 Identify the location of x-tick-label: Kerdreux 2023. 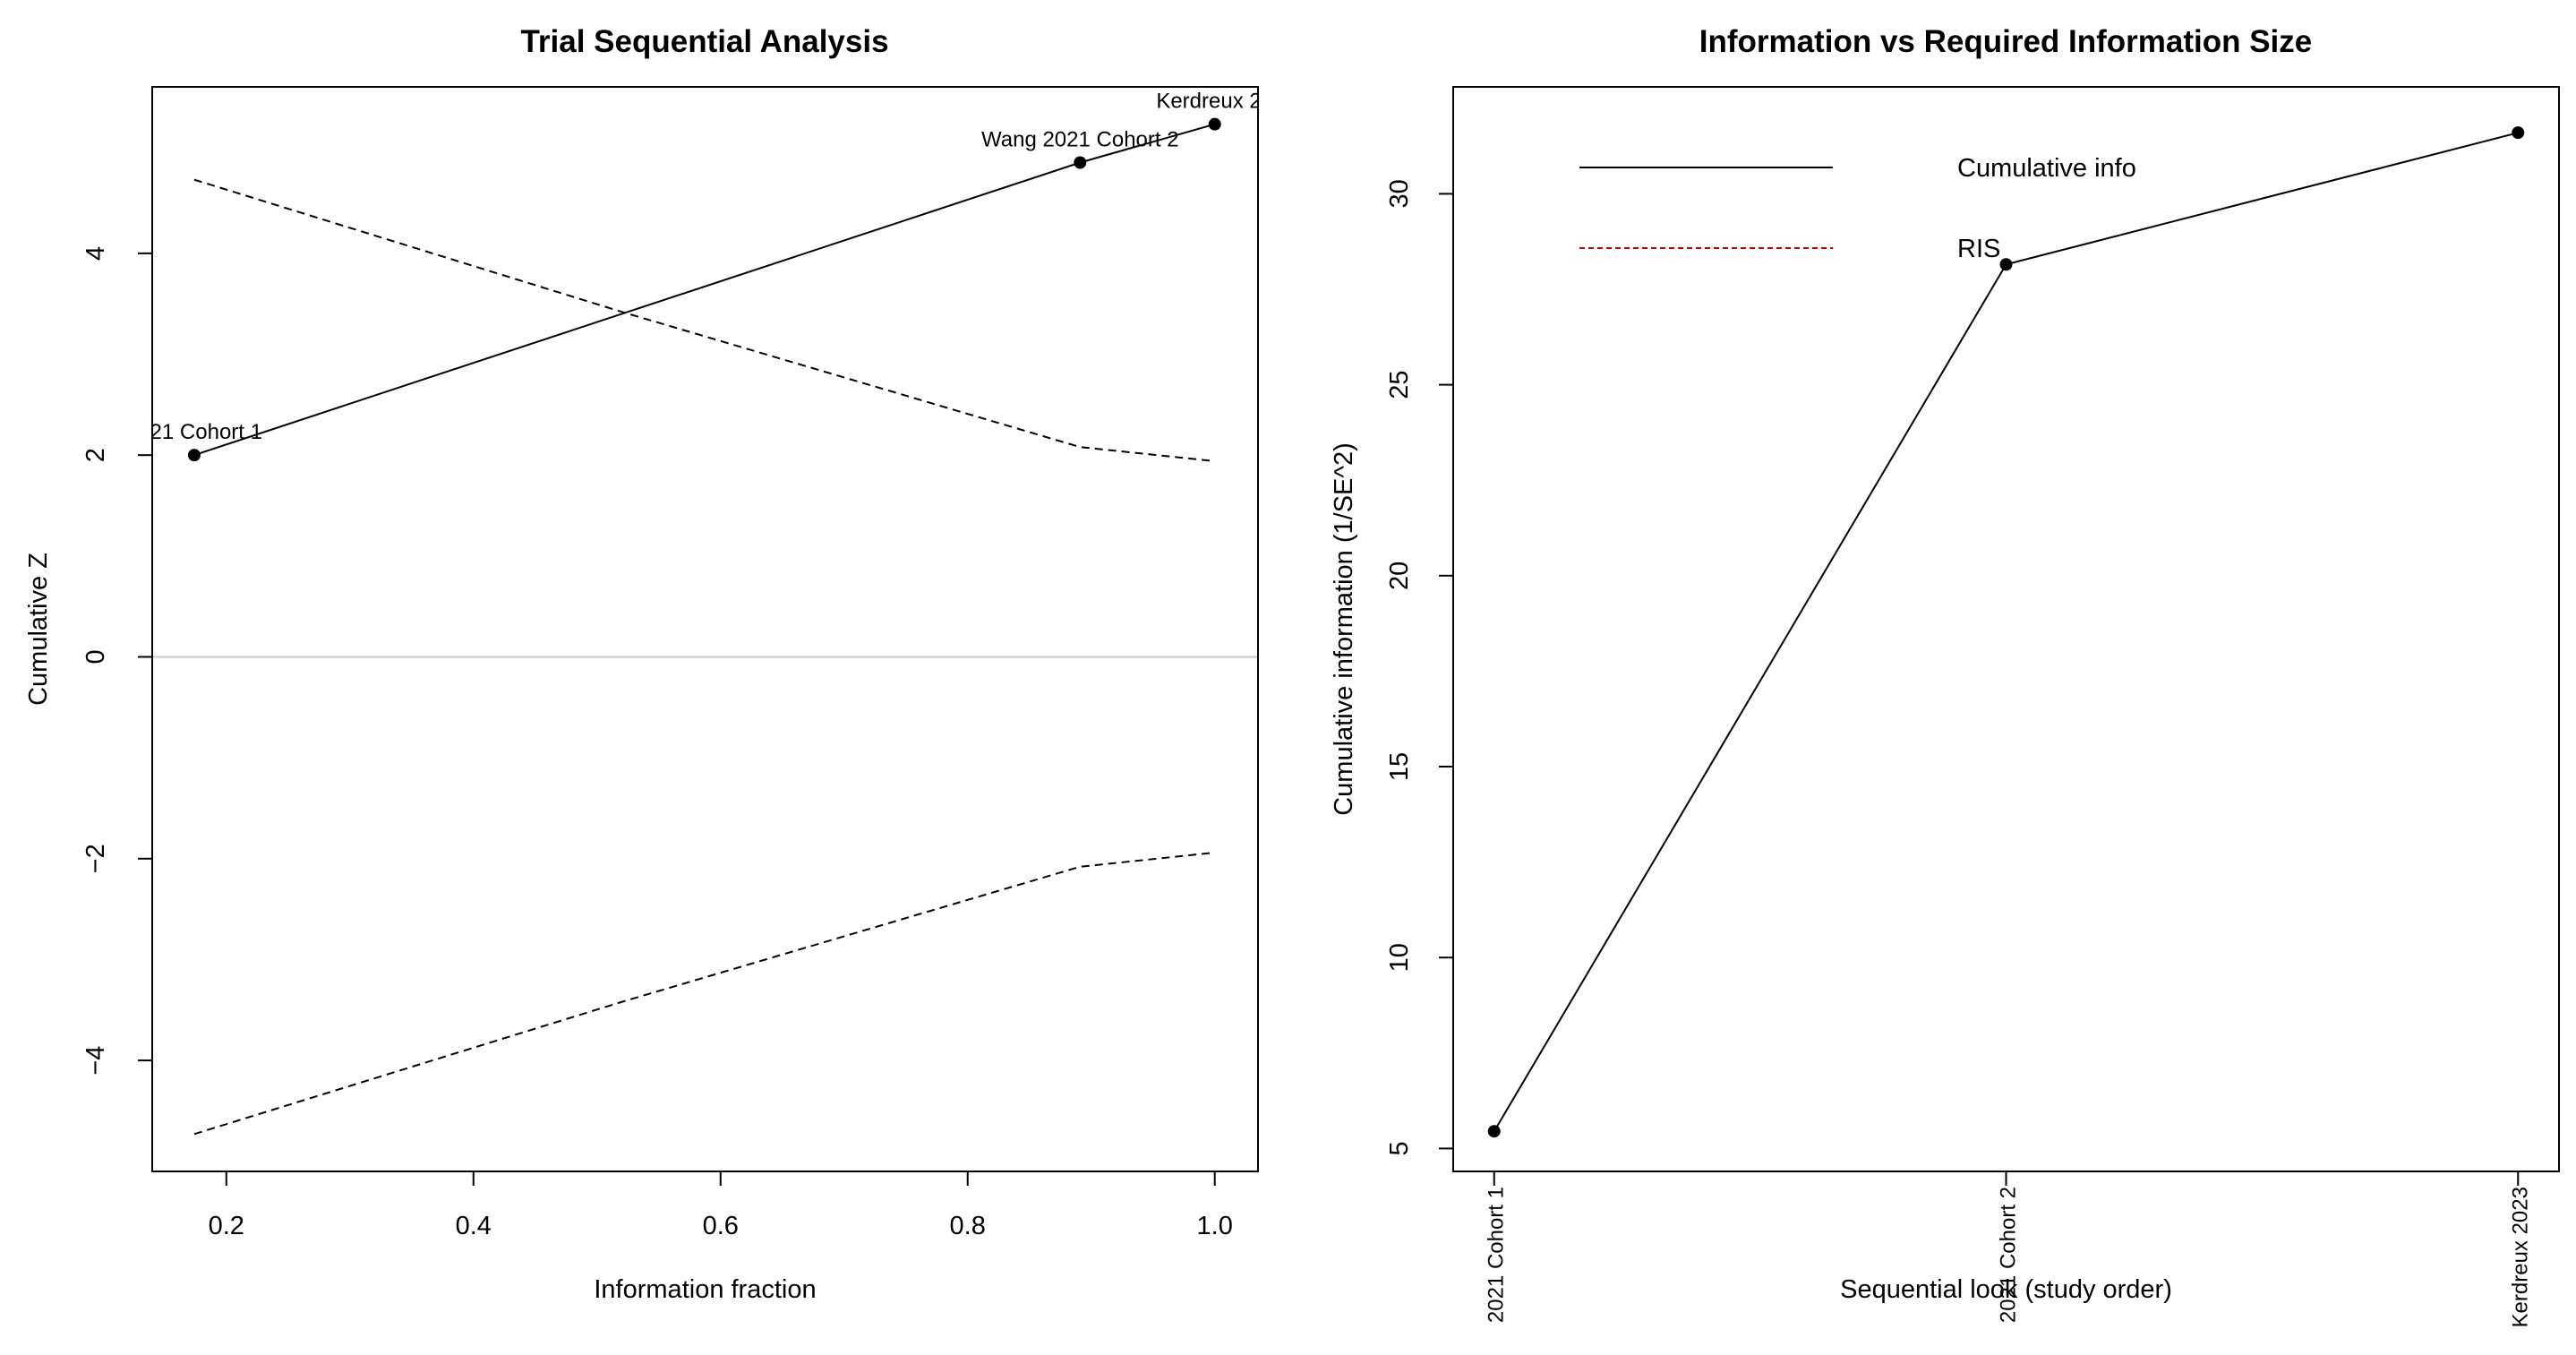
(2520, 1257).